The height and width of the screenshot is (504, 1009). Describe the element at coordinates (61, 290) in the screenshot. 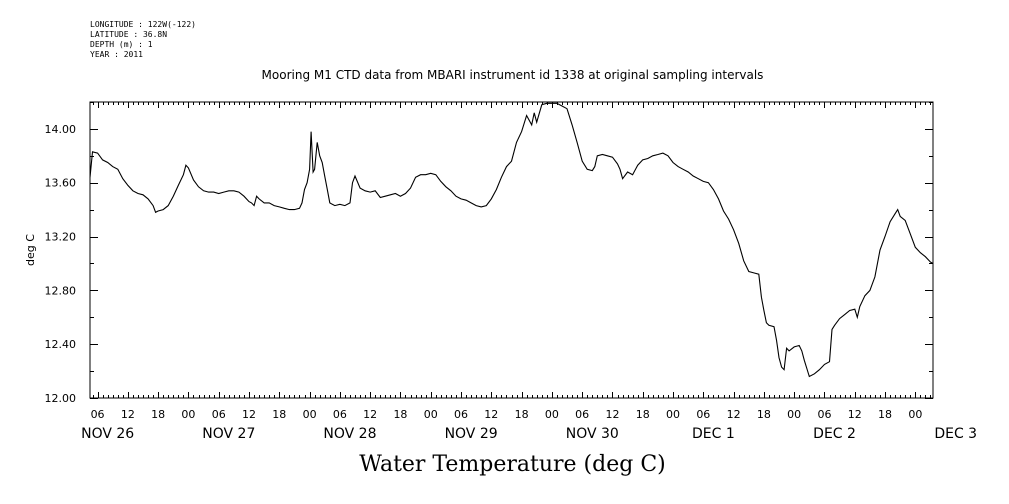

I see `y-tick-label: 12.80` at that location.